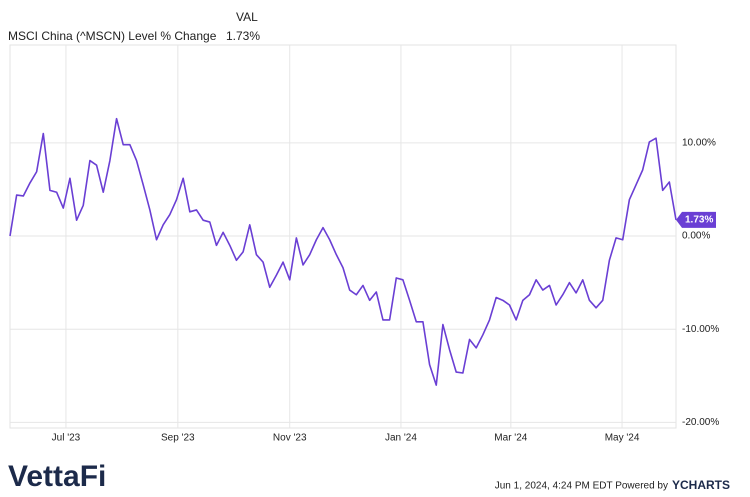 The width and height of the screenshot is (750, 497). Describe the element at coordinates (66, 438) in the screenshot. I see `x-tick-label: Jul '23` at that location.